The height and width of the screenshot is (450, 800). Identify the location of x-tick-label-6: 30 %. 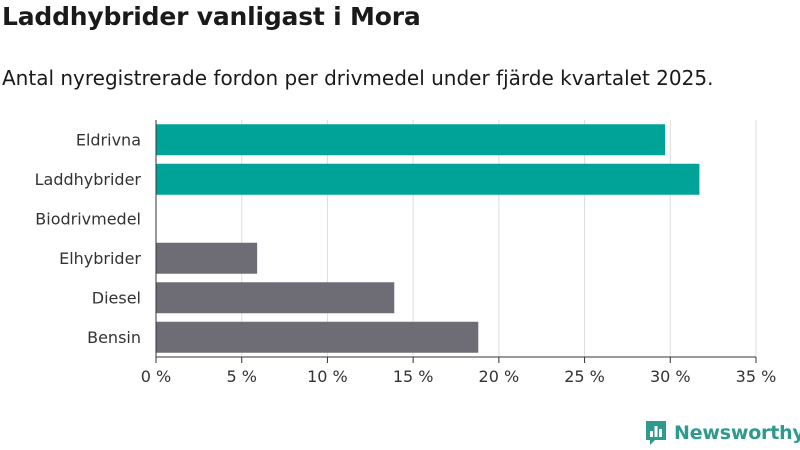
(670, 376).